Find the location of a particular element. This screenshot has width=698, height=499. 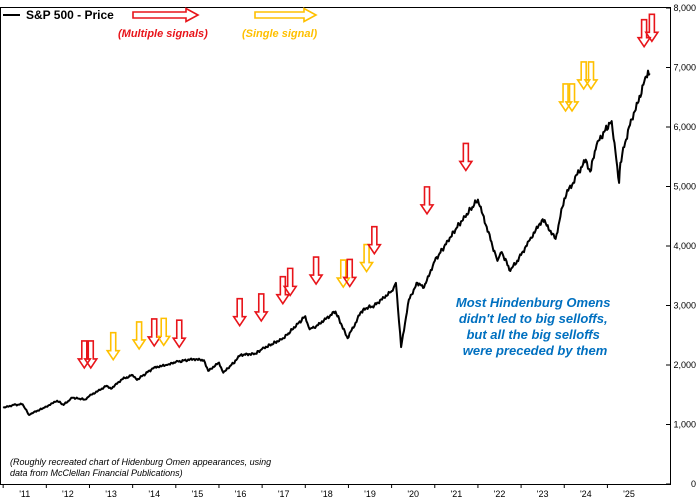

annotation-line-3: but all the big selloffs is located at coordinates (532, 334).